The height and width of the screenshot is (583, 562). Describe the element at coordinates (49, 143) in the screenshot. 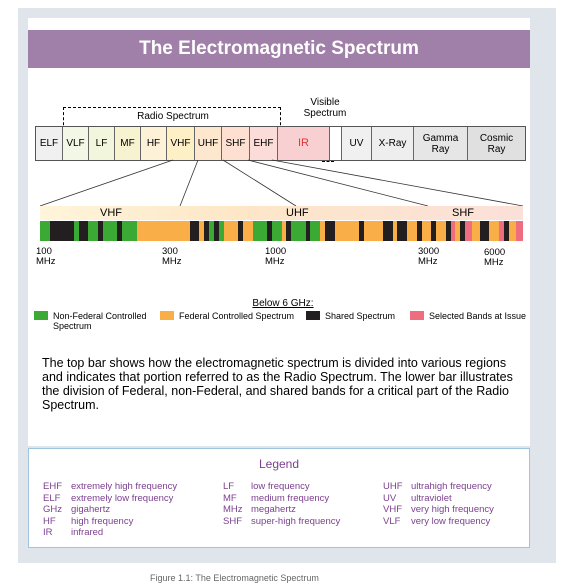

I see `band-elf: ELF` at that location.